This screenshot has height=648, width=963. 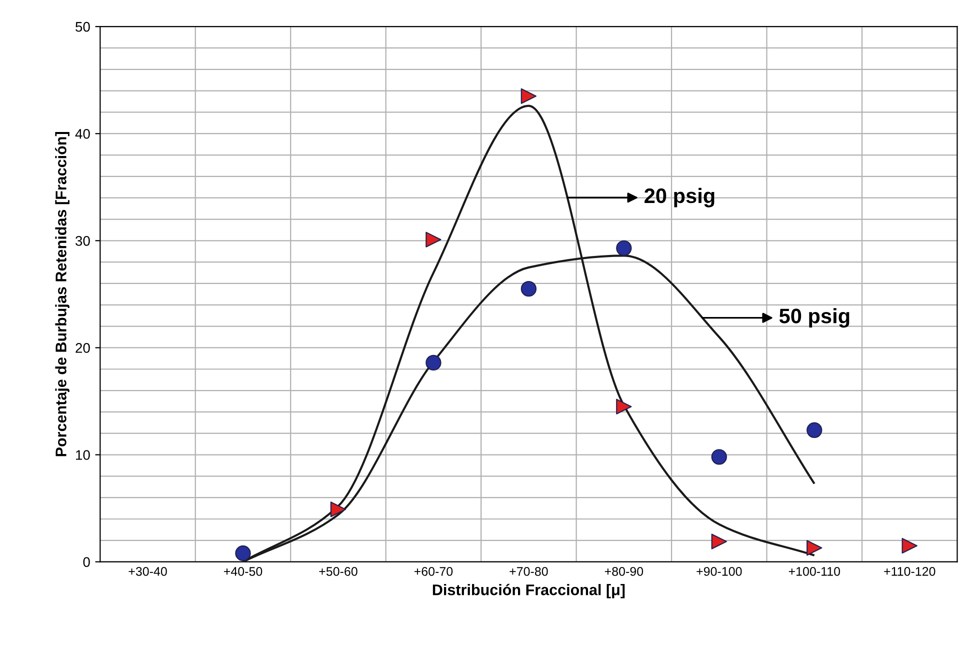 I want to click on y-tick-label: 20, so click(x=83, y=348).